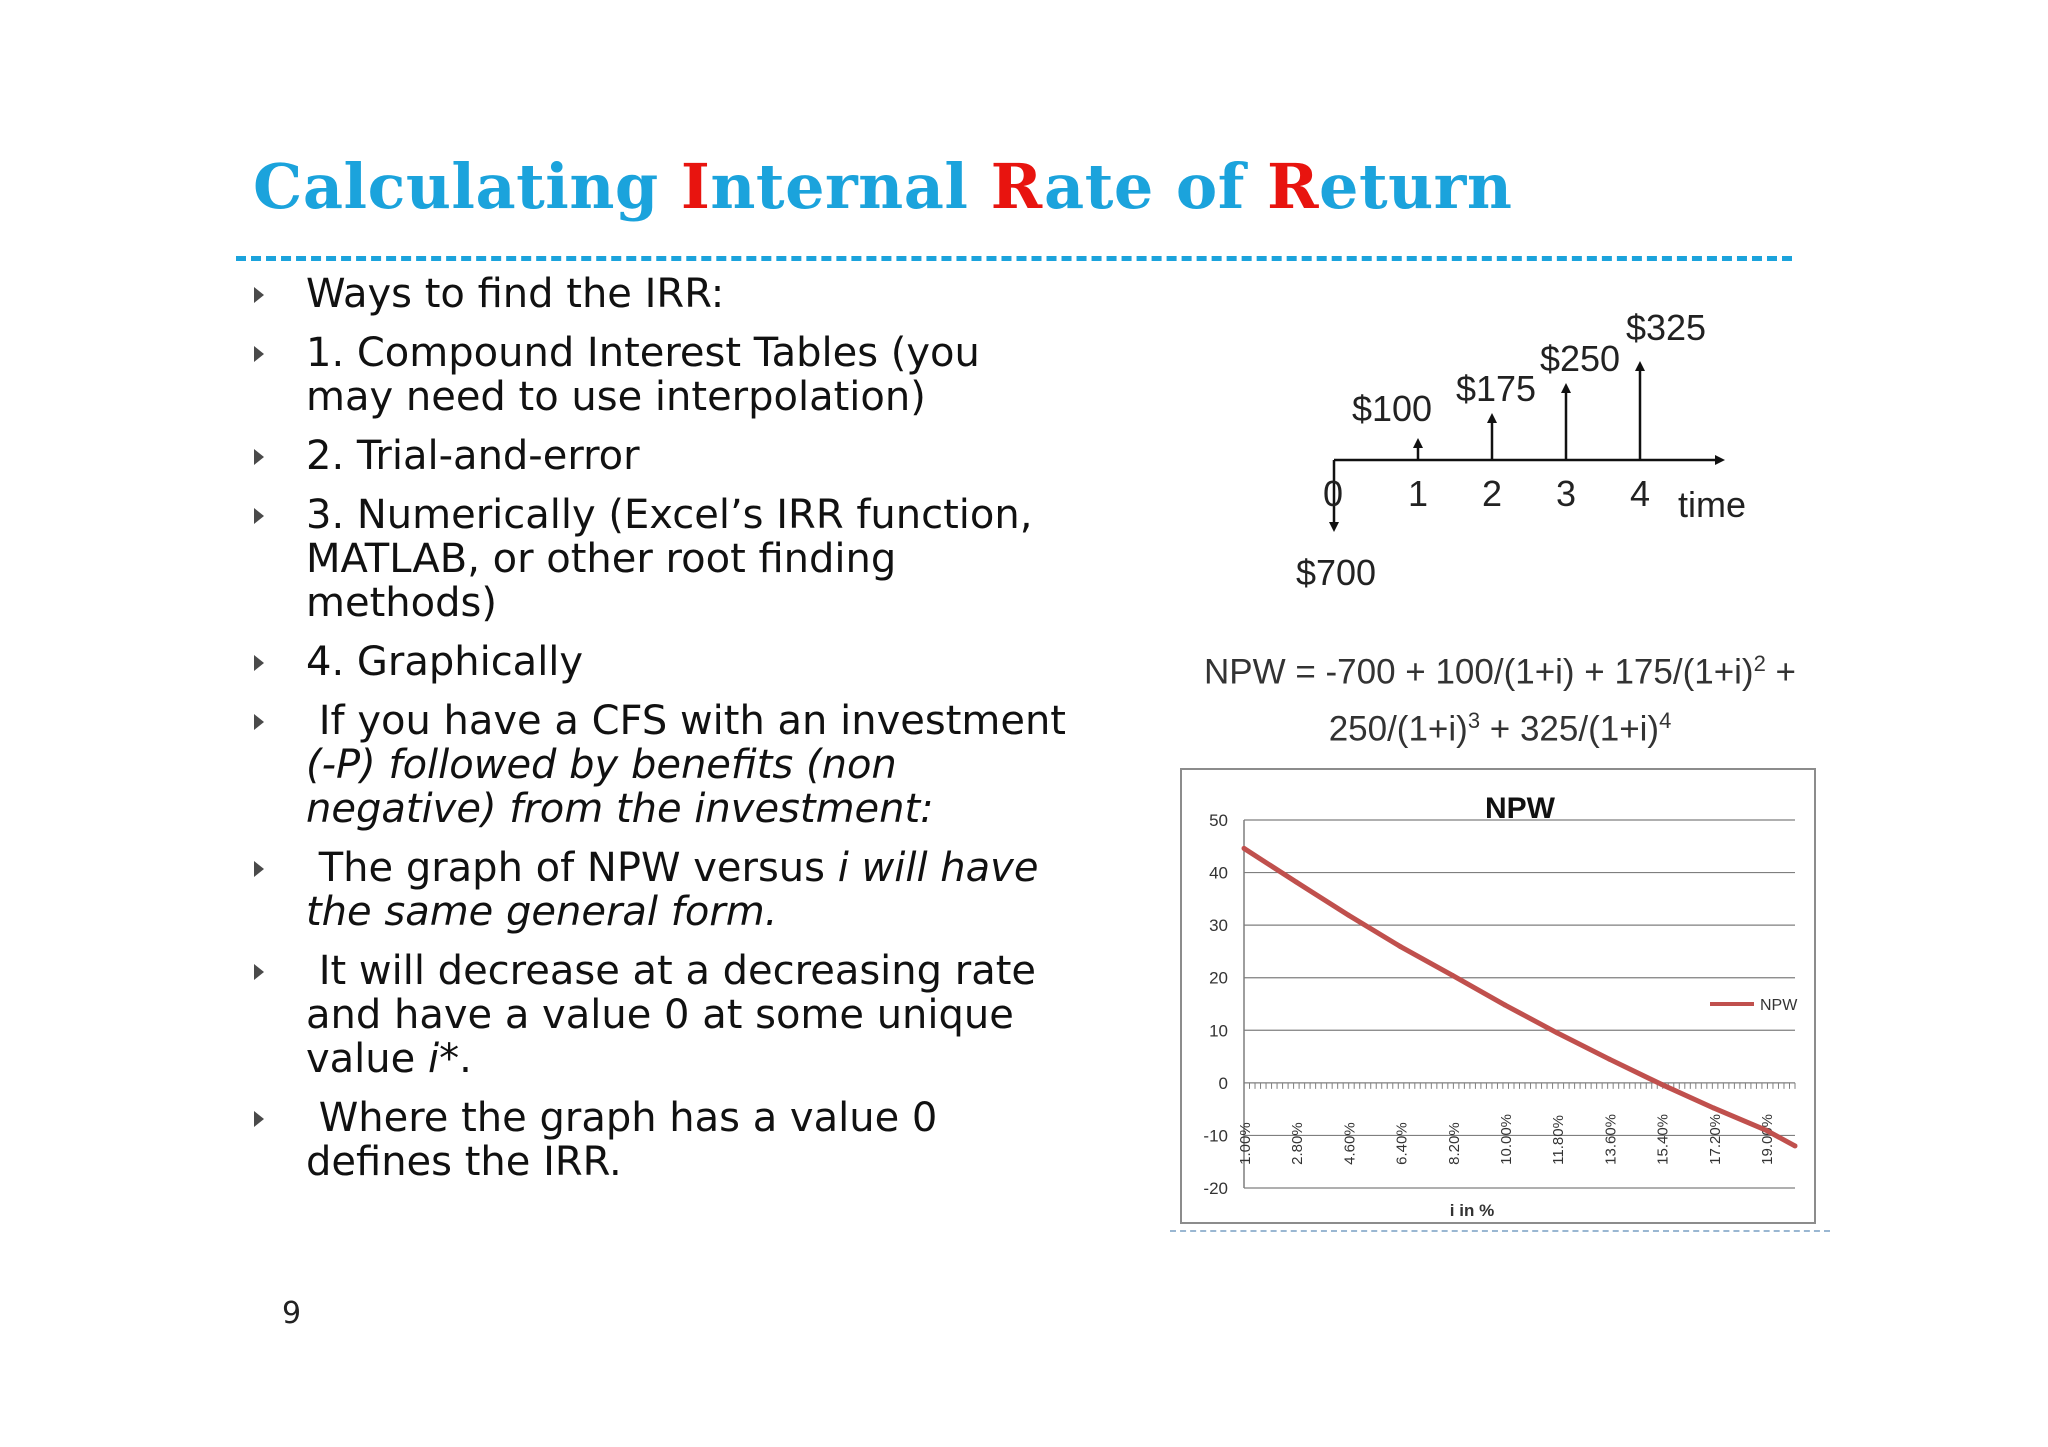 This screenshot has height=1447, width=2048. Describe the element at coordinates (1218, 925) in the screenshot. I see `y-tick-label-2: 30` at that location.